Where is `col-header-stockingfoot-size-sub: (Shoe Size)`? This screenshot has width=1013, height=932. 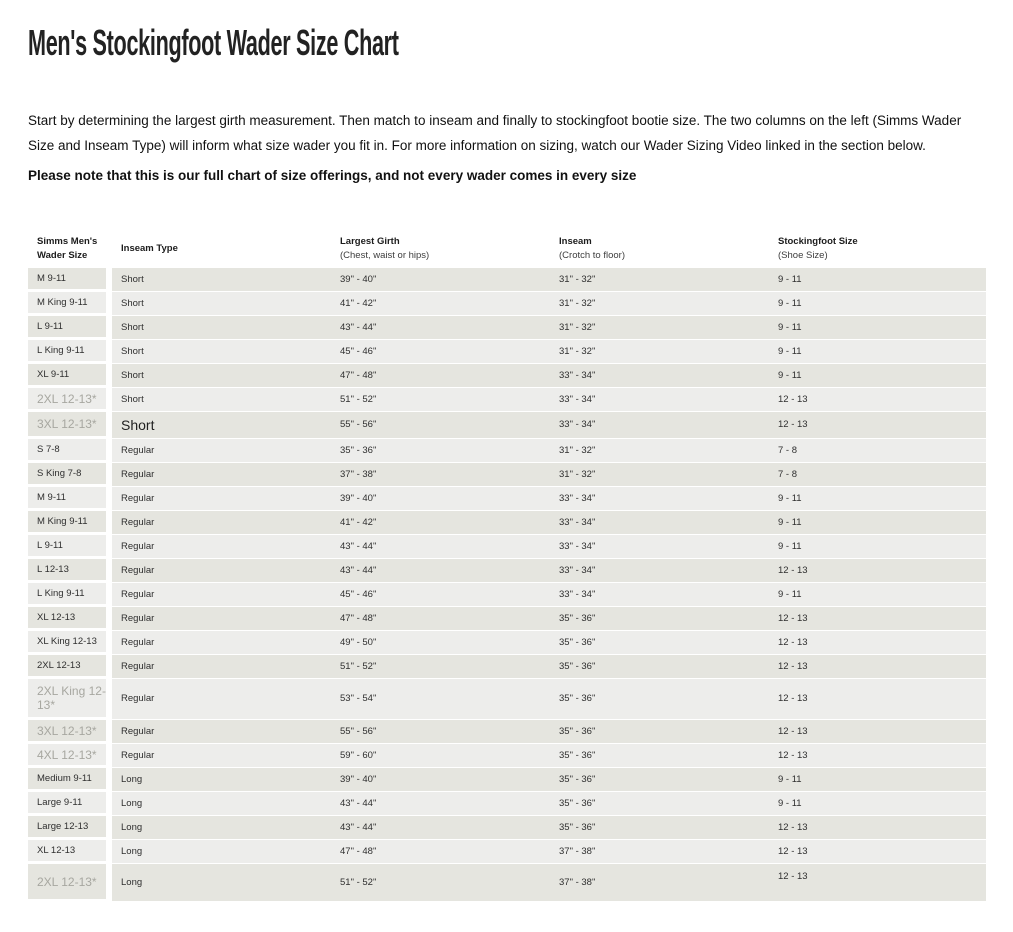
col-header-stockingfoot-size-sub: (Shoe Size) is located at coordinates (803, 255).